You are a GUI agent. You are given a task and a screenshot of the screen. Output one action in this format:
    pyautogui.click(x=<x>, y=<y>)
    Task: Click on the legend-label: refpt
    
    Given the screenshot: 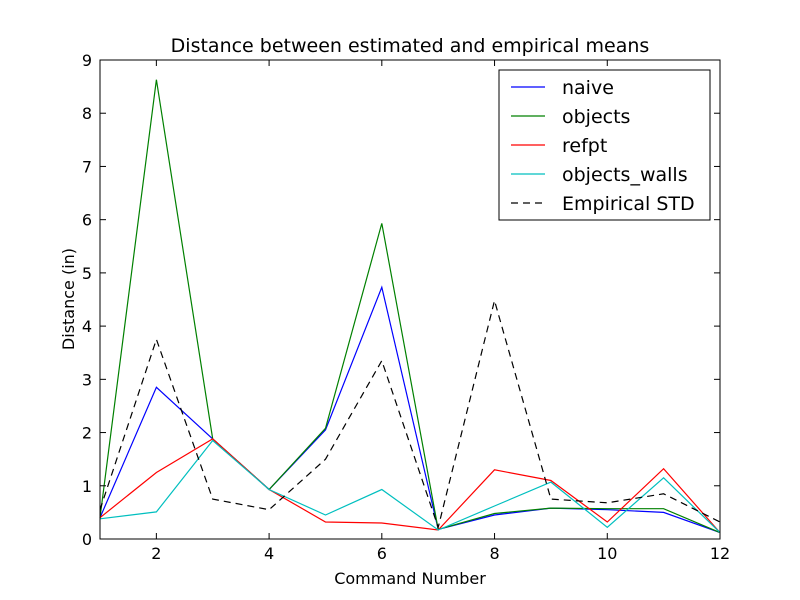 What is the action you would take?
    pyautogui.click(x=584, y=146)
    